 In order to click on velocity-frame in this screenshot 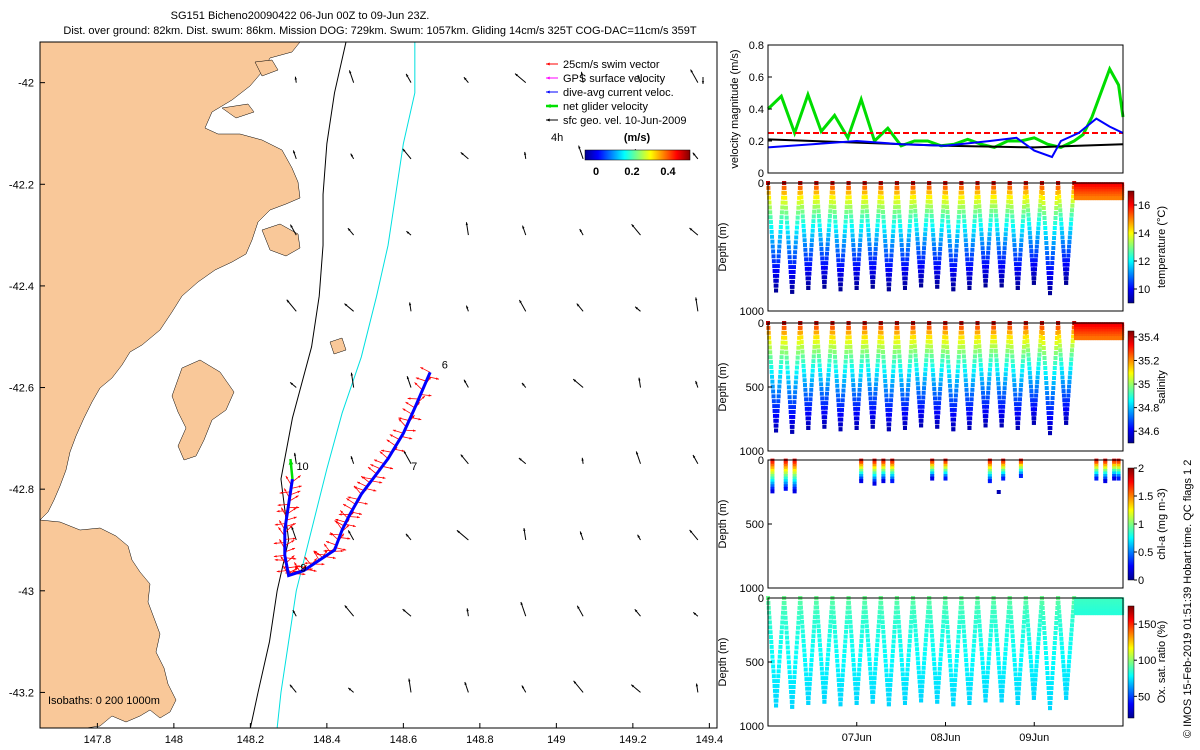, I will do `click(945, 109)`.